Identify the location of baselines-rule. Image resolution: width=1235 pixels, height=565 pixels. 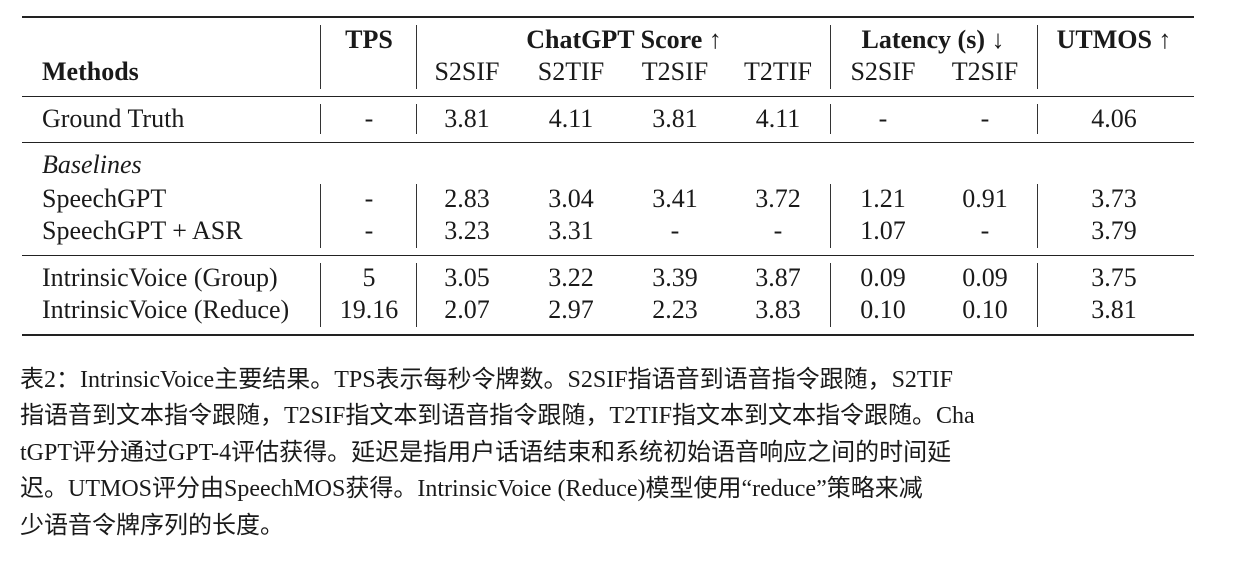
(608, 256).